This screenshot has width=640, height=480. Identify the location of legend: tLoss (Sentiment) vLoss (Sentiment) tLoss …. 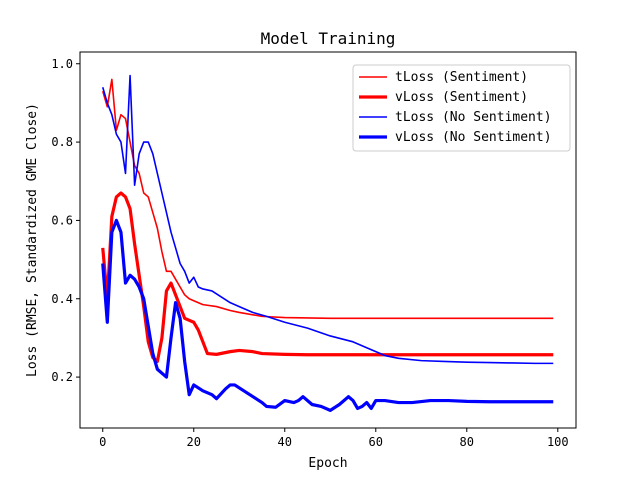
(461, 108).